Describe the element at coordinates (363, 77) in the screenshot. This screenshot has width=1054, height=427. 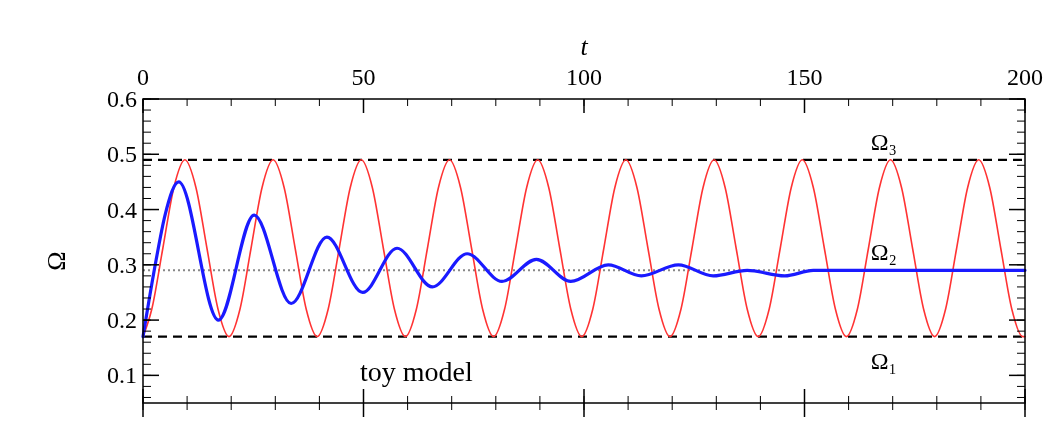
I see `x-tick-label: 50` at that location.